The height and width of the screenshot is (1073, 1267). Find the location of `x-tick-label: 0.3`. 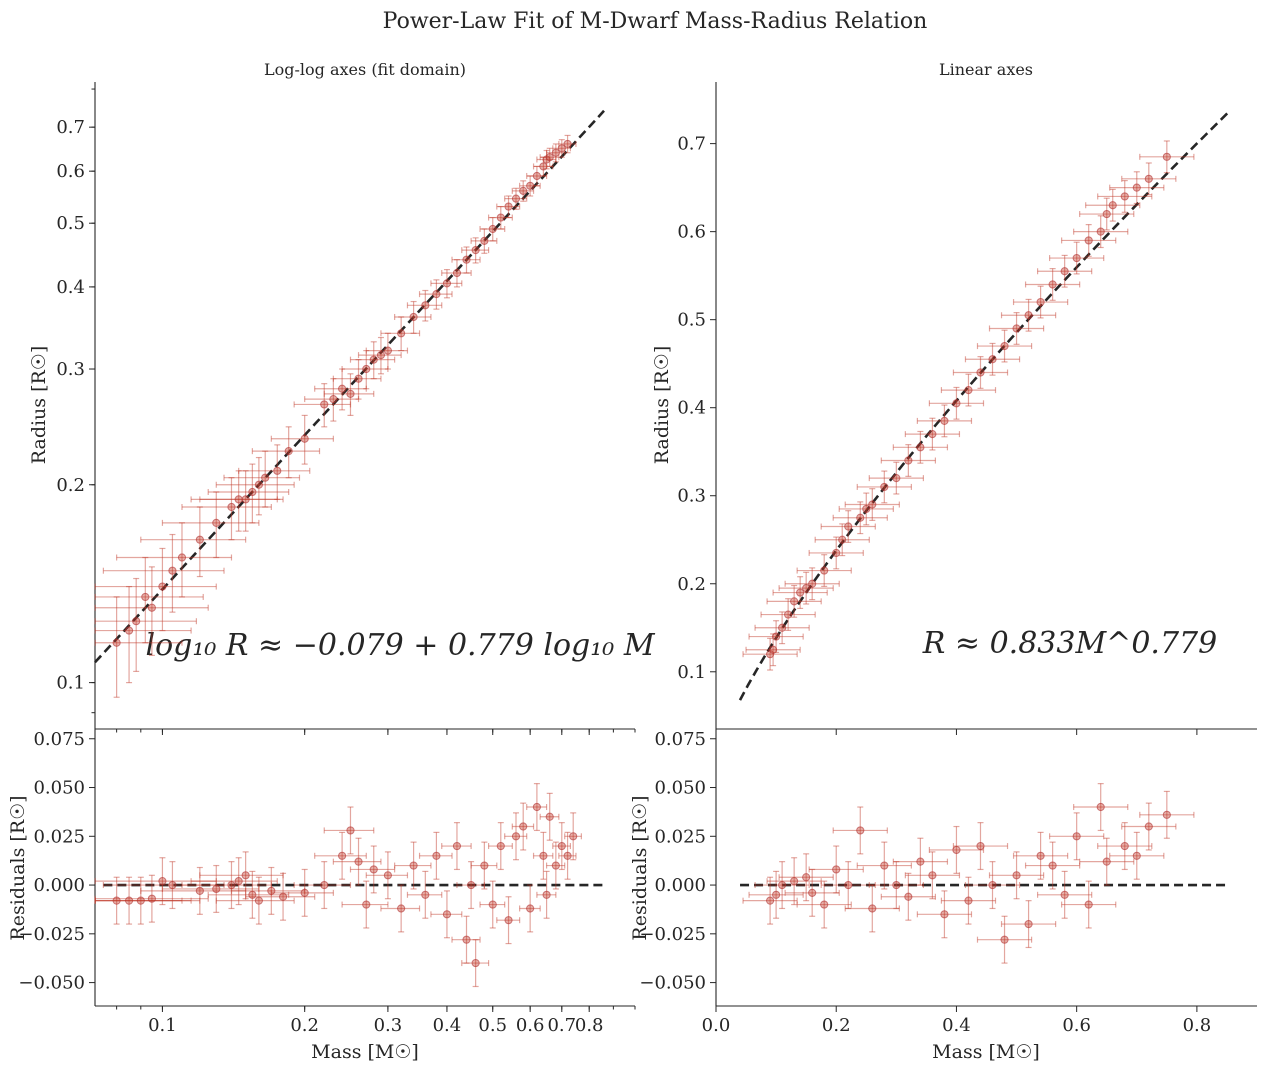

x-tick-label: 0.3 is located at coordinates (388, 1025).